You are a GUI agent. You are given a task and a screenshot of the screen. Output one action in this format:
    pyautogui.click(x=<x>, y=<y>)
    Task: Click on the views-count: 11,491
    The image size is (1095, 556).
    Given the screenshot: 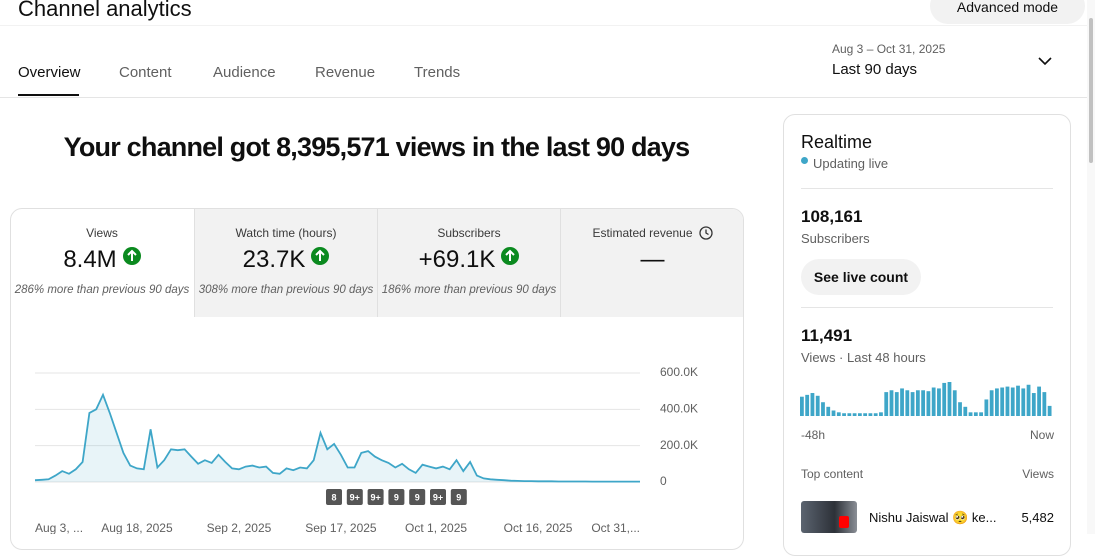 What is the action you would take?
    pyautogui.click(x=827, y=335)
    